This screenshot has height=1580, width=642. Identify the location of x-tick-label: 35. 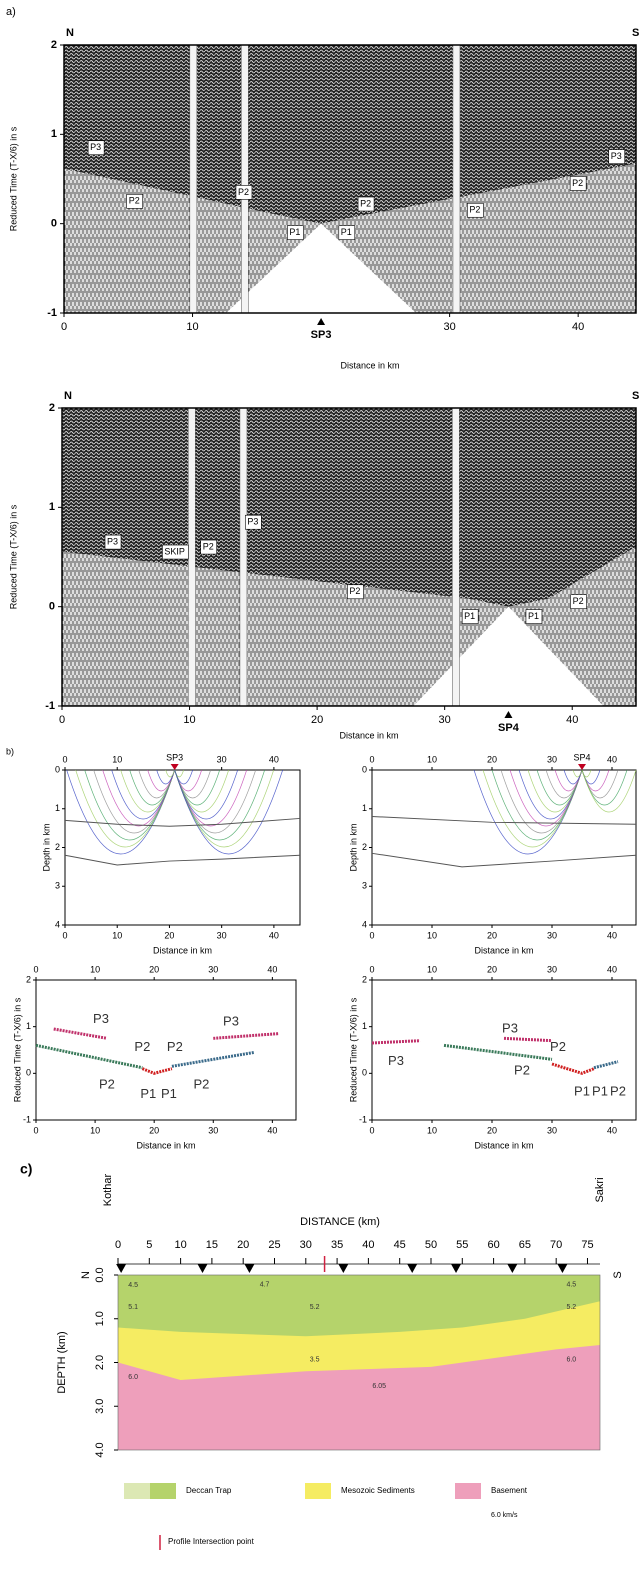
(337, 1245).